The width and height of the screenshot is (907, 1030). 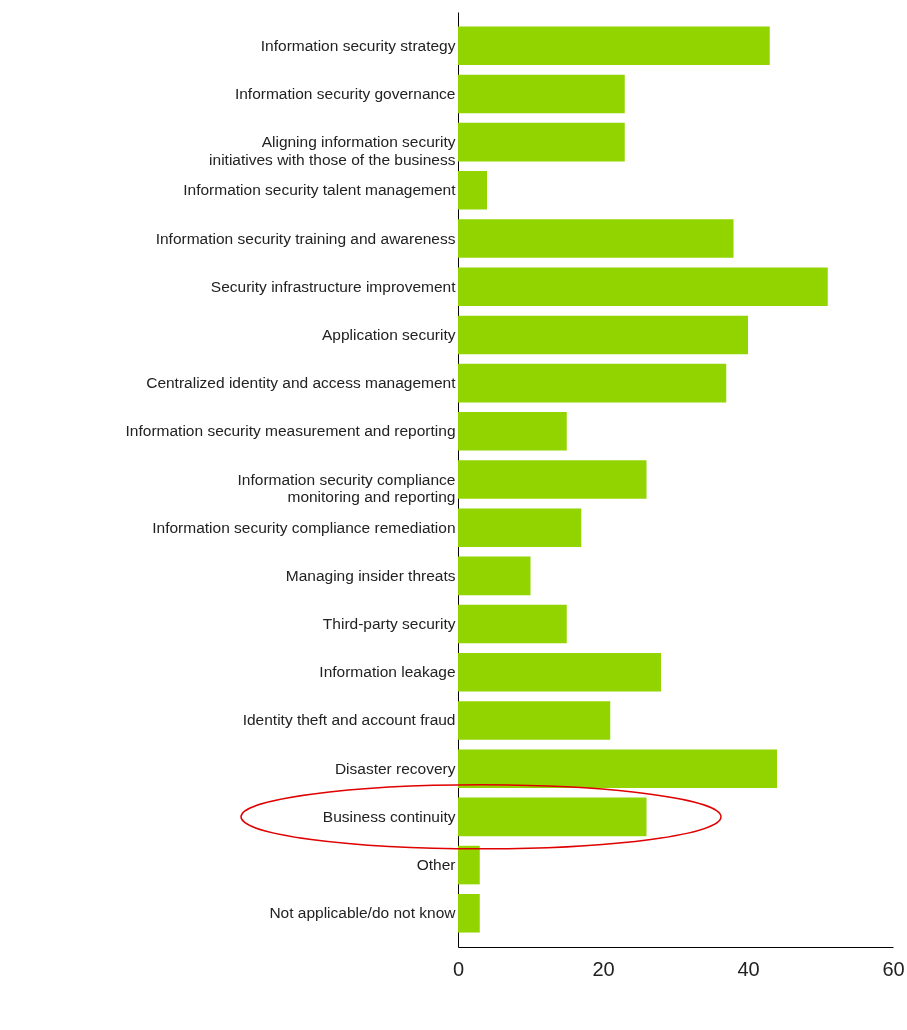 I want to click on y-tick-label: Disaster recovery, so click(x=395, y=768).